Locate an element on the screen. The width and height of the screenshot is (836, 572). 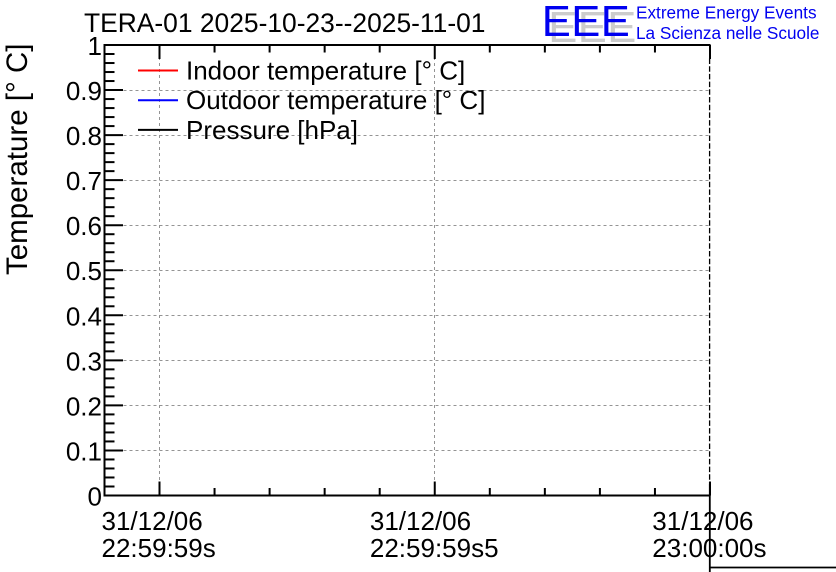
svg-text: 0 is located at coordinates (95, 497).